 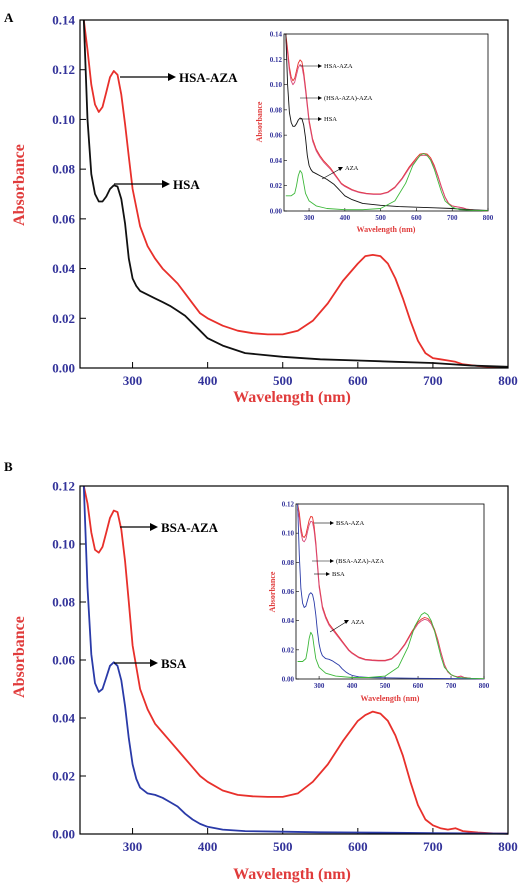 I want to click on panel-a-ytick-label: 0.10, so click(x=63, y=119).